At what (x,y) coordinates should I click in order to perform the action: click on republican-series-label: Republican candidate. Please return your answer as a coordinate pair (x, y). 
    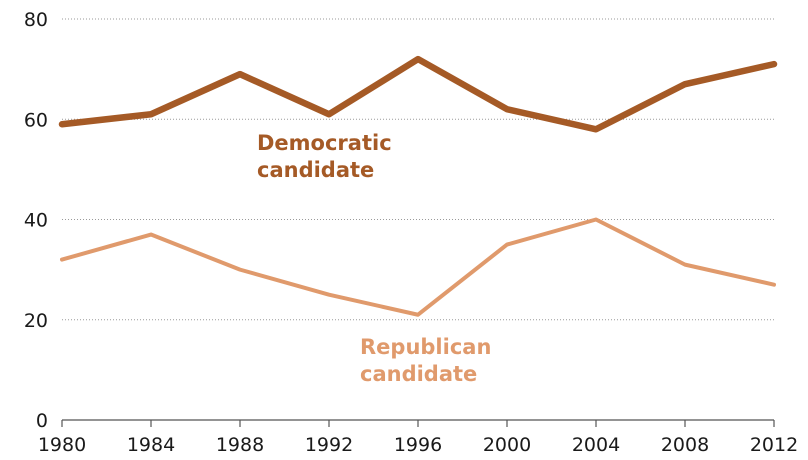
    Looking at the image, I should click on (429, 360).